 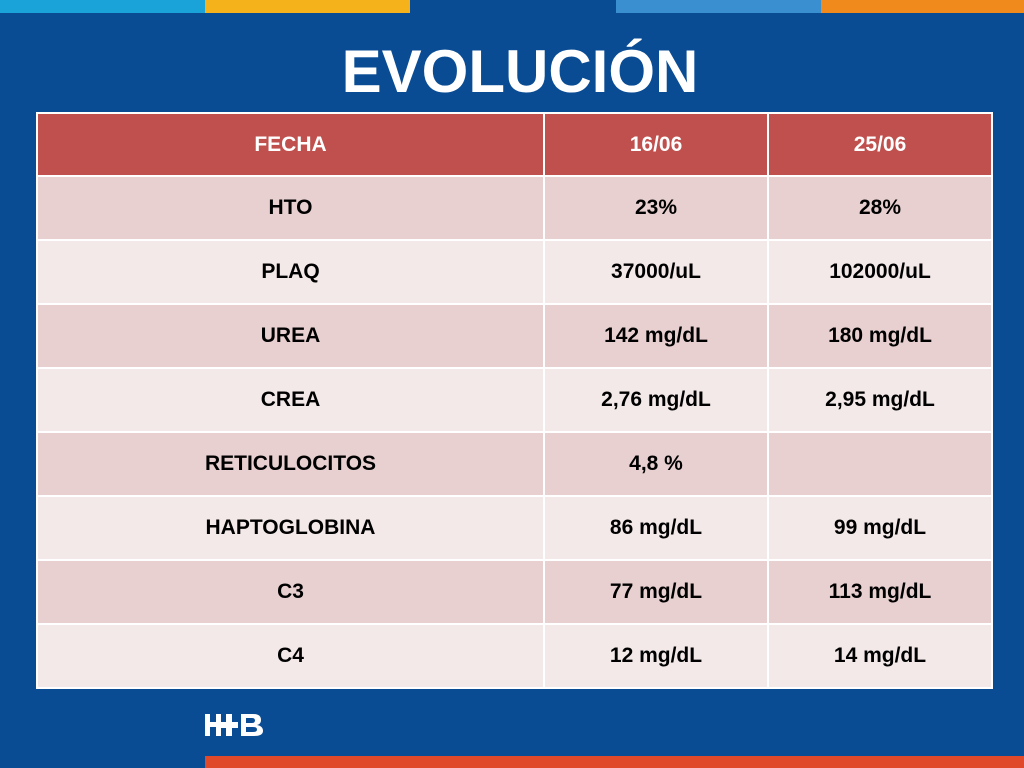 I want to click on stripe-segment-blue, so click(x=513, y=6).